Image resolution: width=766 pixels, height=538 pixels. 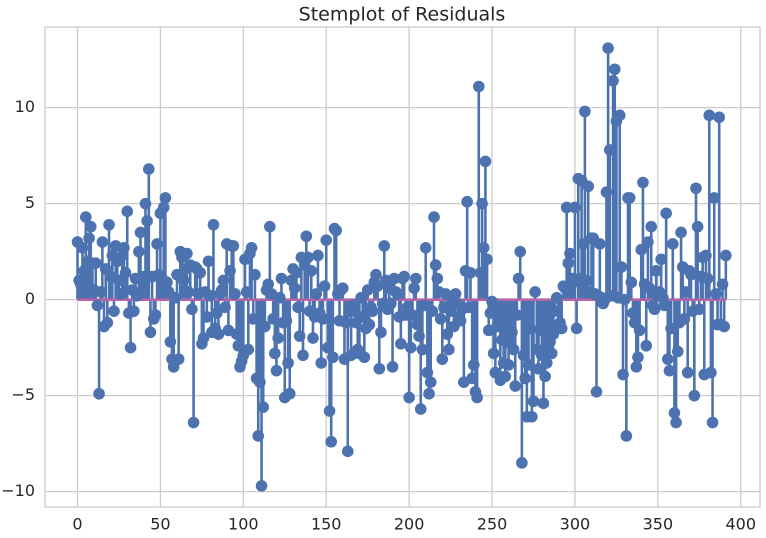 What do you see at coordinates (492, 524) in the screenshot?
I see `x-tick-label: 250` at bounding box center [492, 524].